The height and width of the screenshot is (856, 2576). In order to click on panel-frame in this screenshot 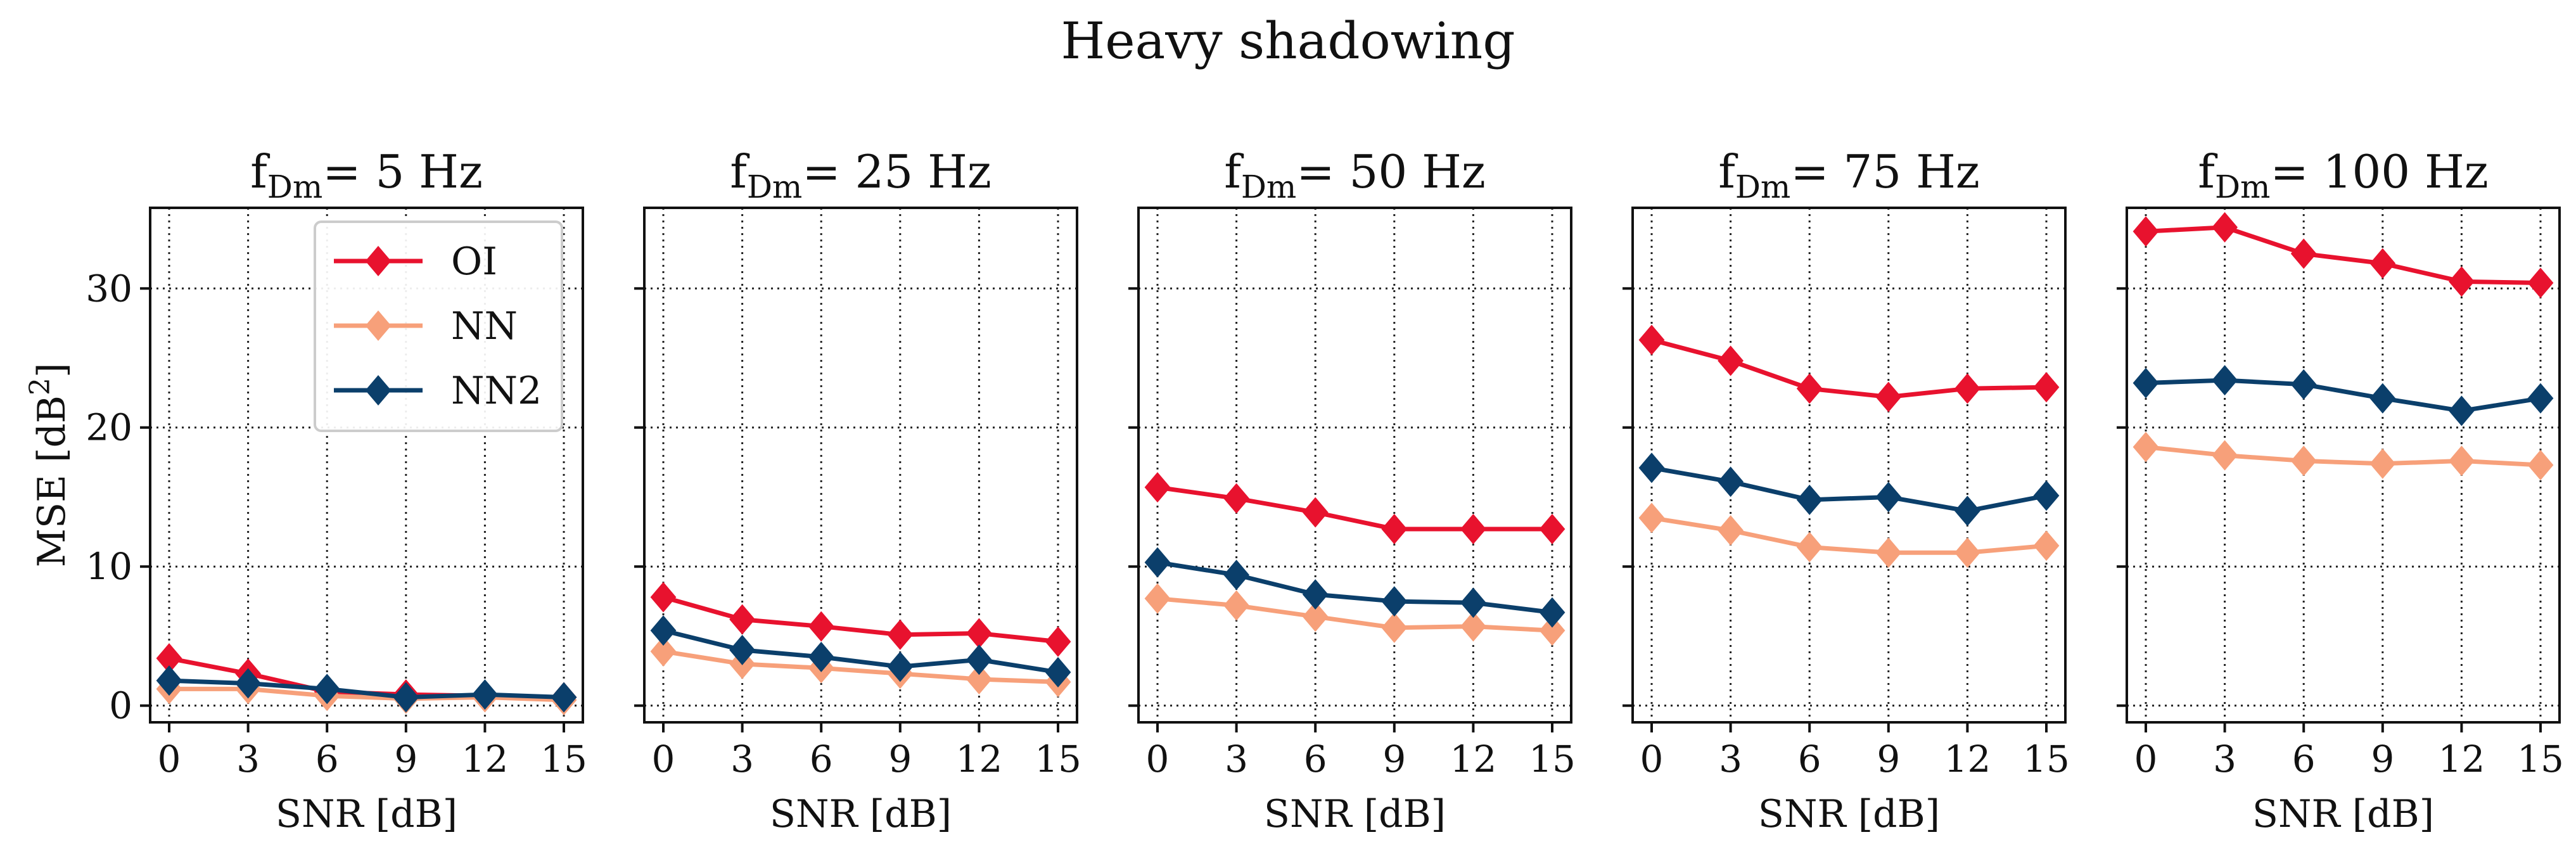, I will do `click(2343, 466)`.